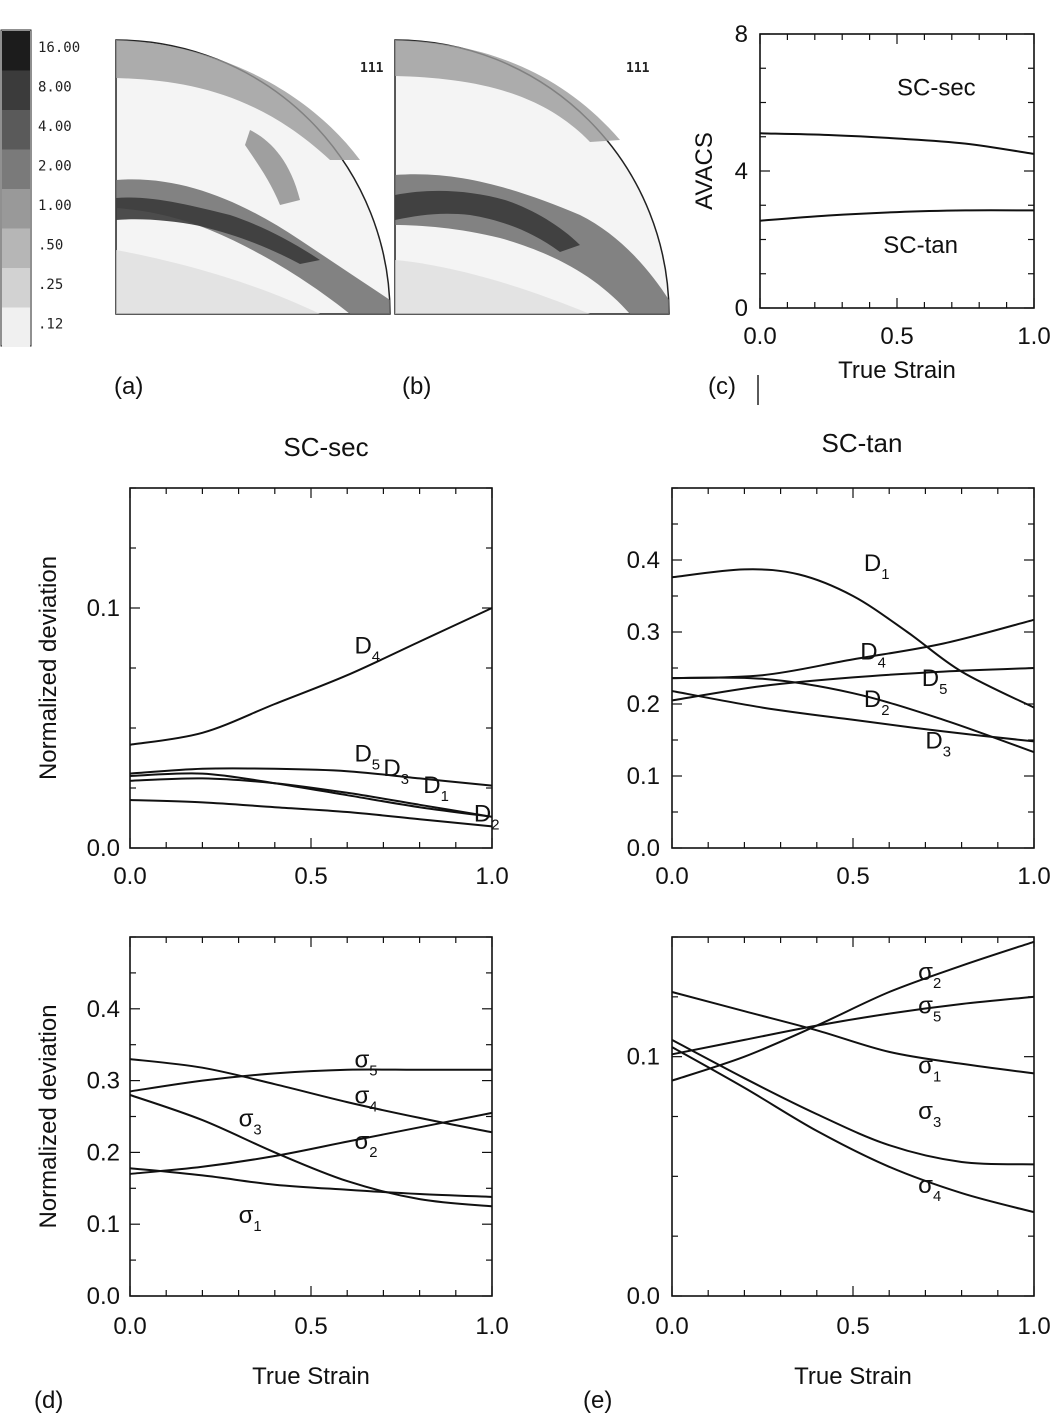 This screenshot has height=1419, width=1056. What do you see at coordinates (877, 566) in the screenshot?
I see `series-label: D1` at bounding box center [877, 566].